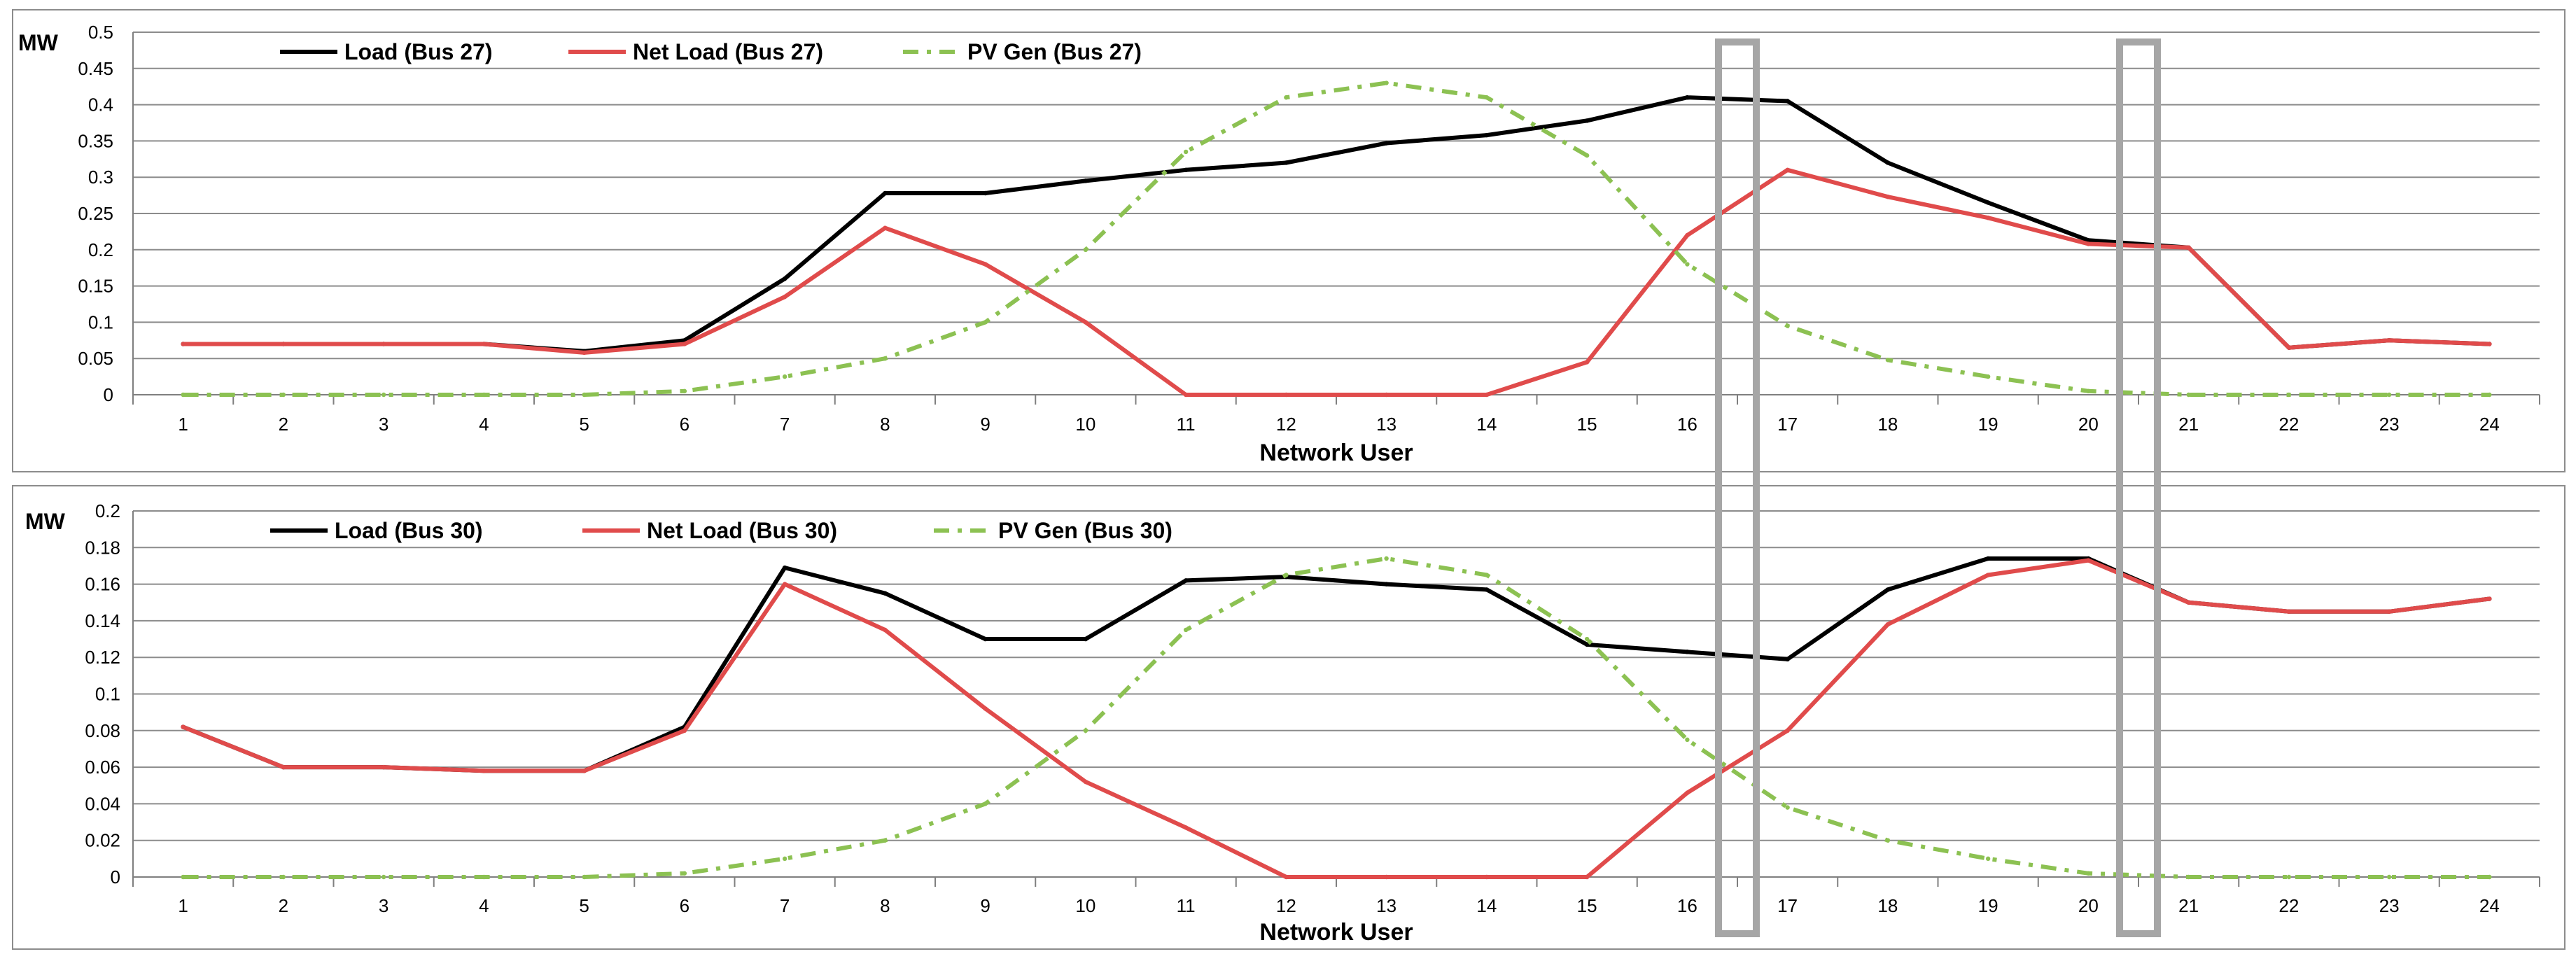  Describe the element at coordinates (102, 803) in the screenshot. I see `y-tick-label: 0.04` at that location.